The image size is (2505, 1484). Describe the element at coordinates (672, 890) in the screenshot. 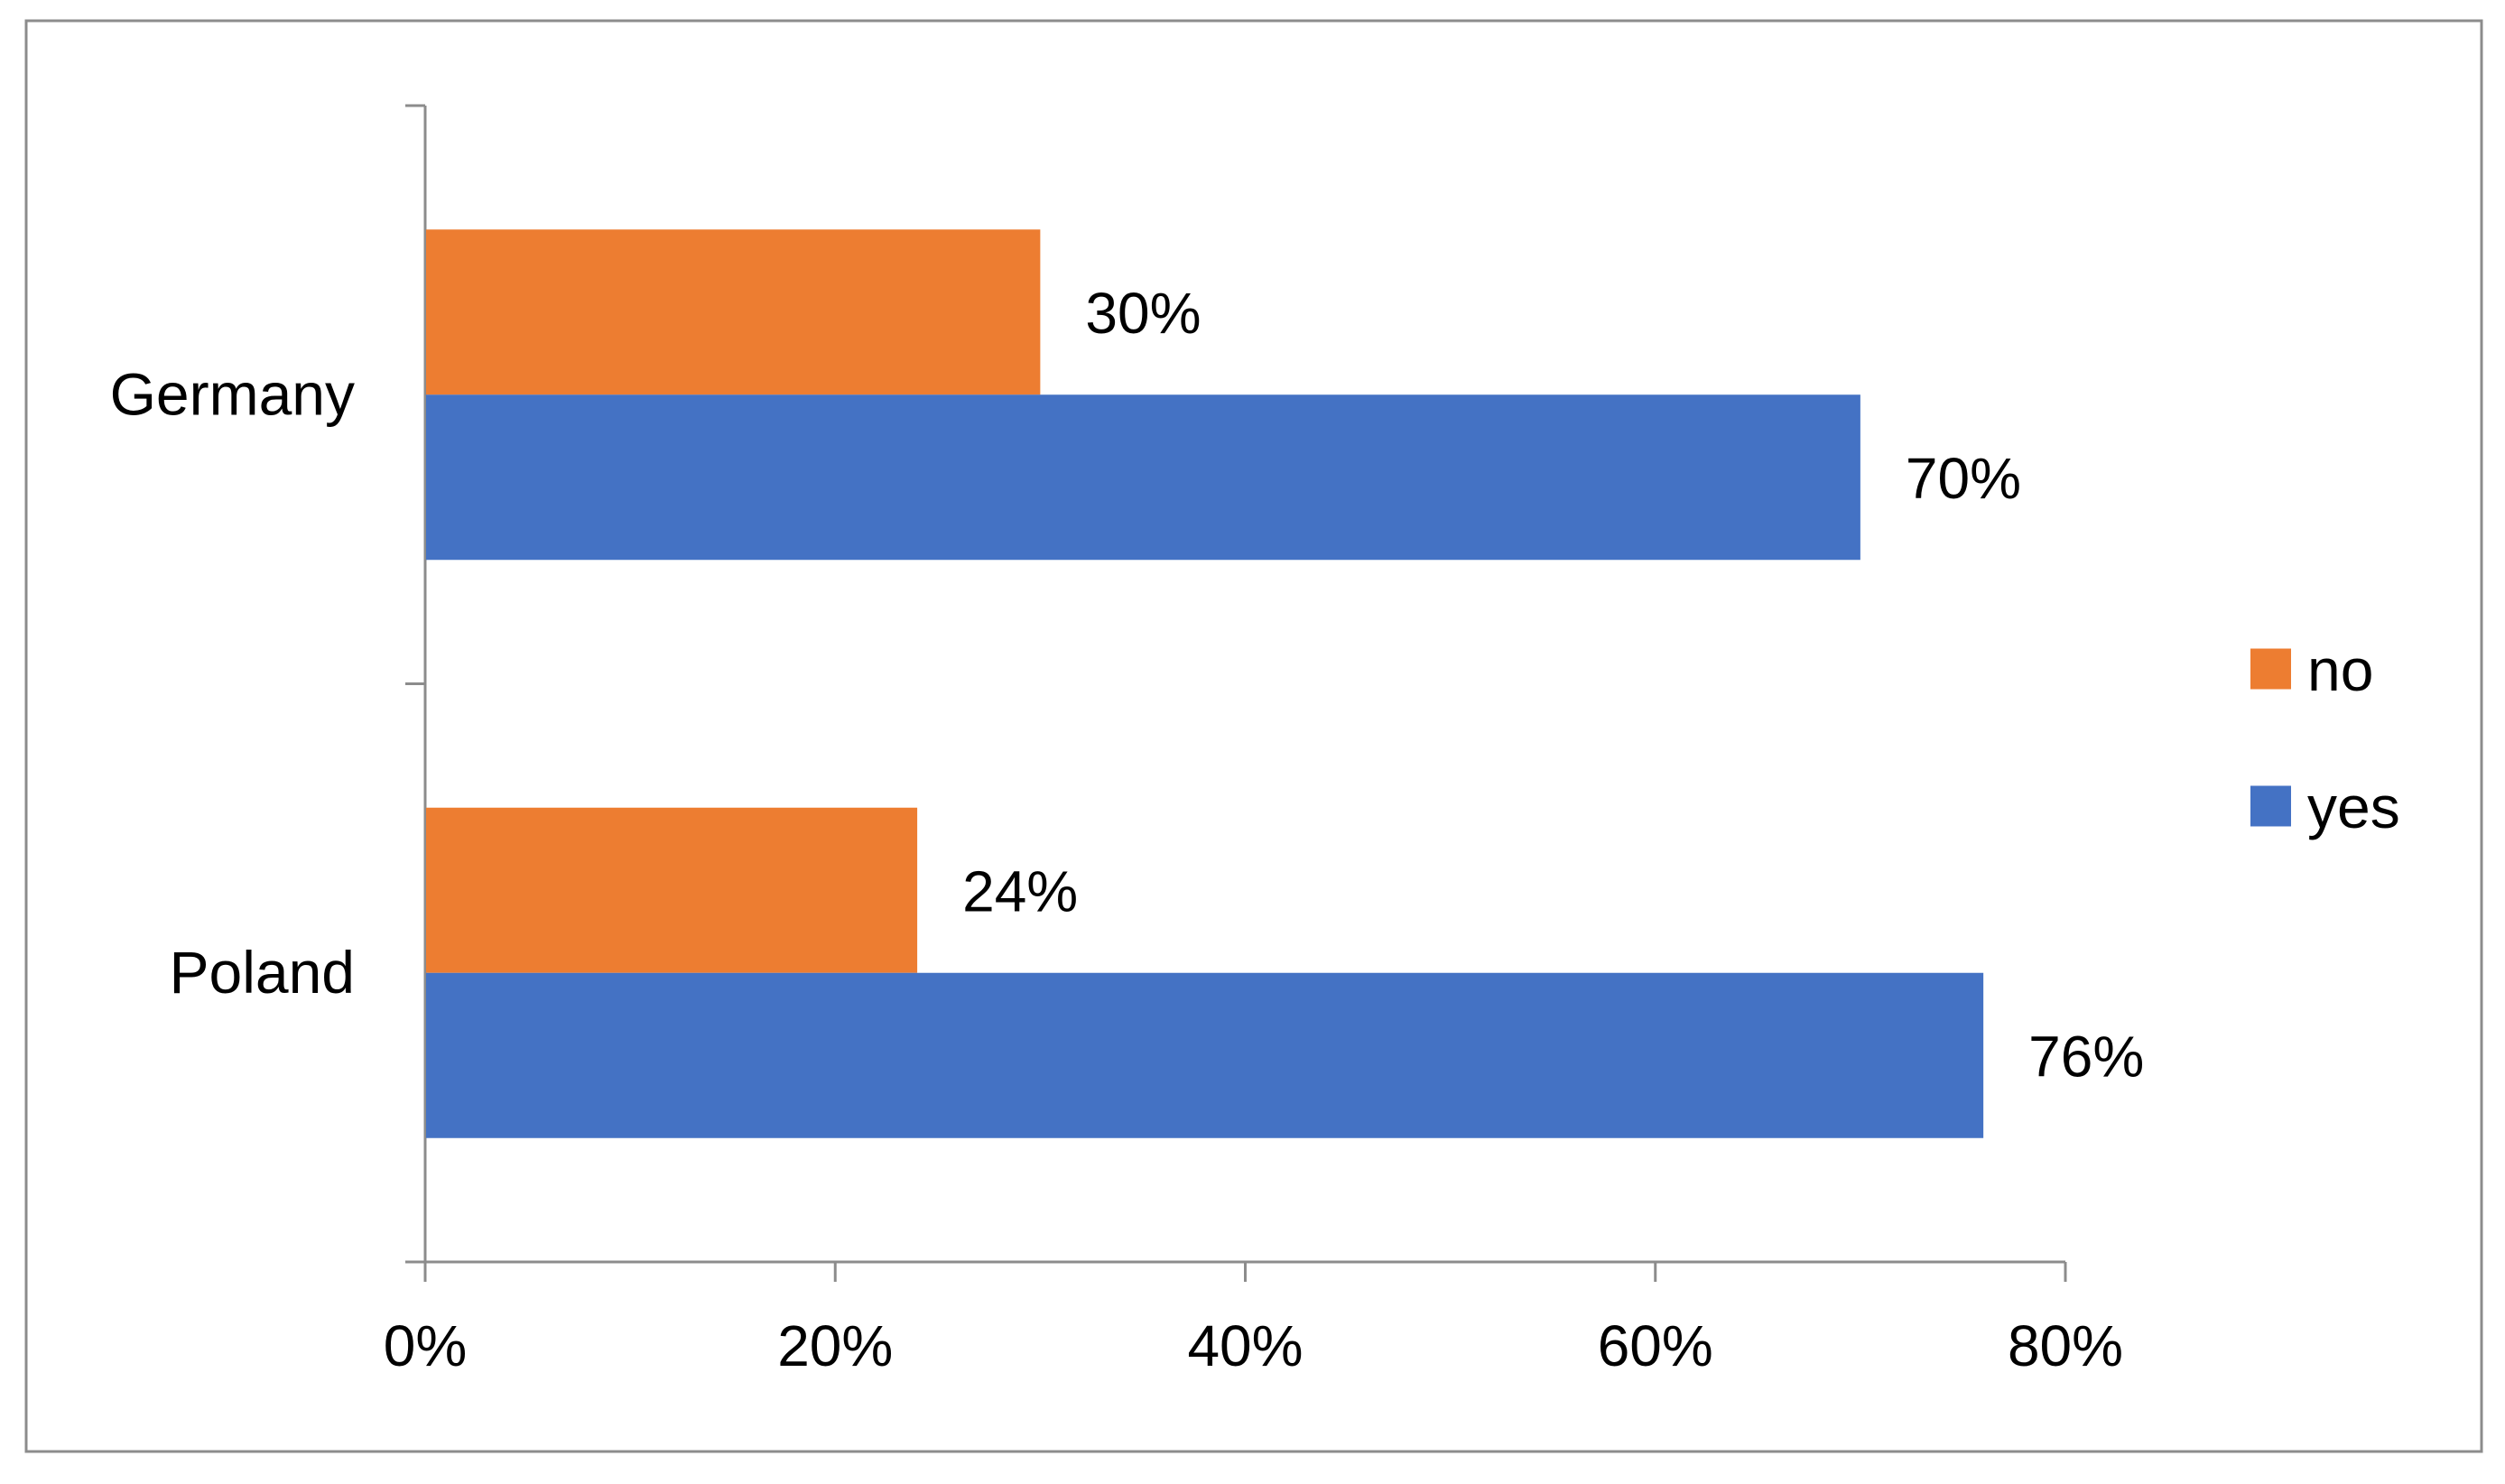

I see `bar-poland-no` at that location.